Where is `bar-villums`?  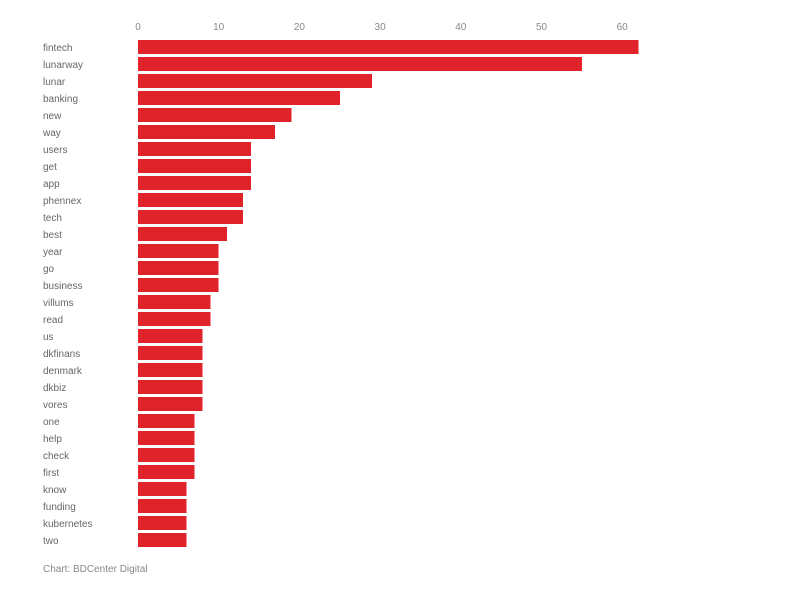 bar-villums is located at coordinates (174, 302).